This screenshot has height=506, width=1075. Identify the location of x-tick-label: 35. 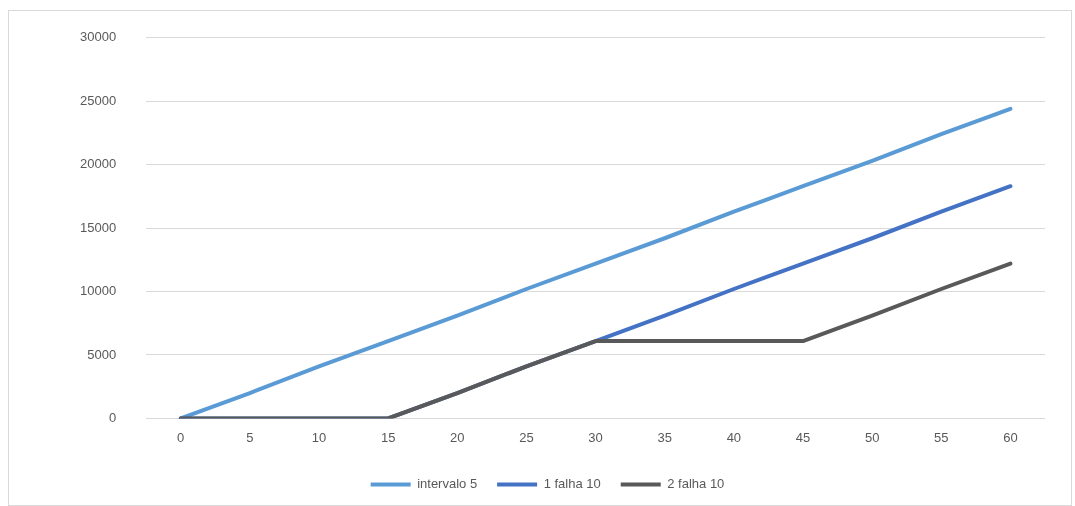
(664, 437).